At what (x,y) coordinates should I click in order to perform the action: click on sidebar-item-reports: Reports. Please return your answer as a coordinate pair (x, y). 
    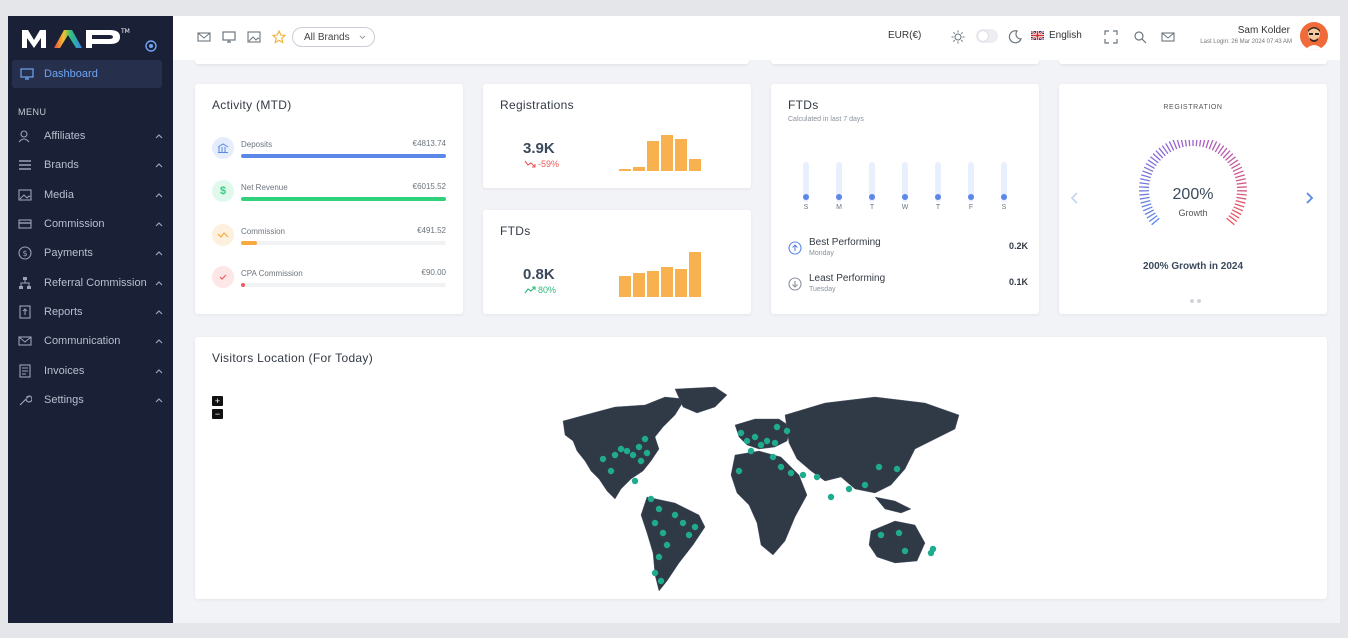
    Looking at the image, I should click on (90, 312).